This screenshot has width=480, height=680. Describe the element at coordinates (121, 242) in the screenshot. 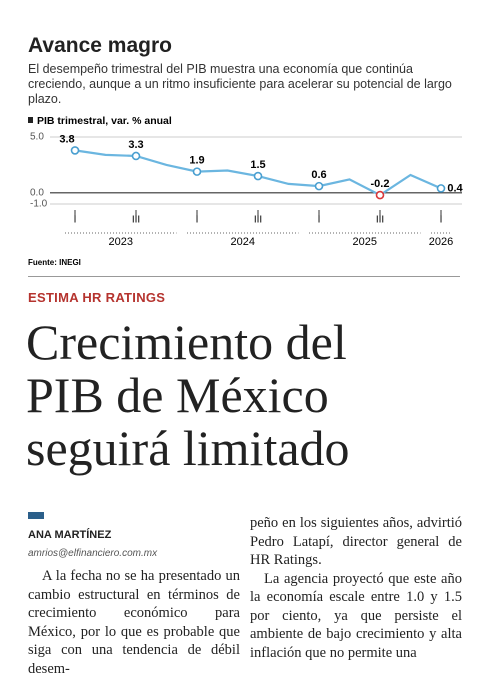

I see `year-label: 2023` at that location.